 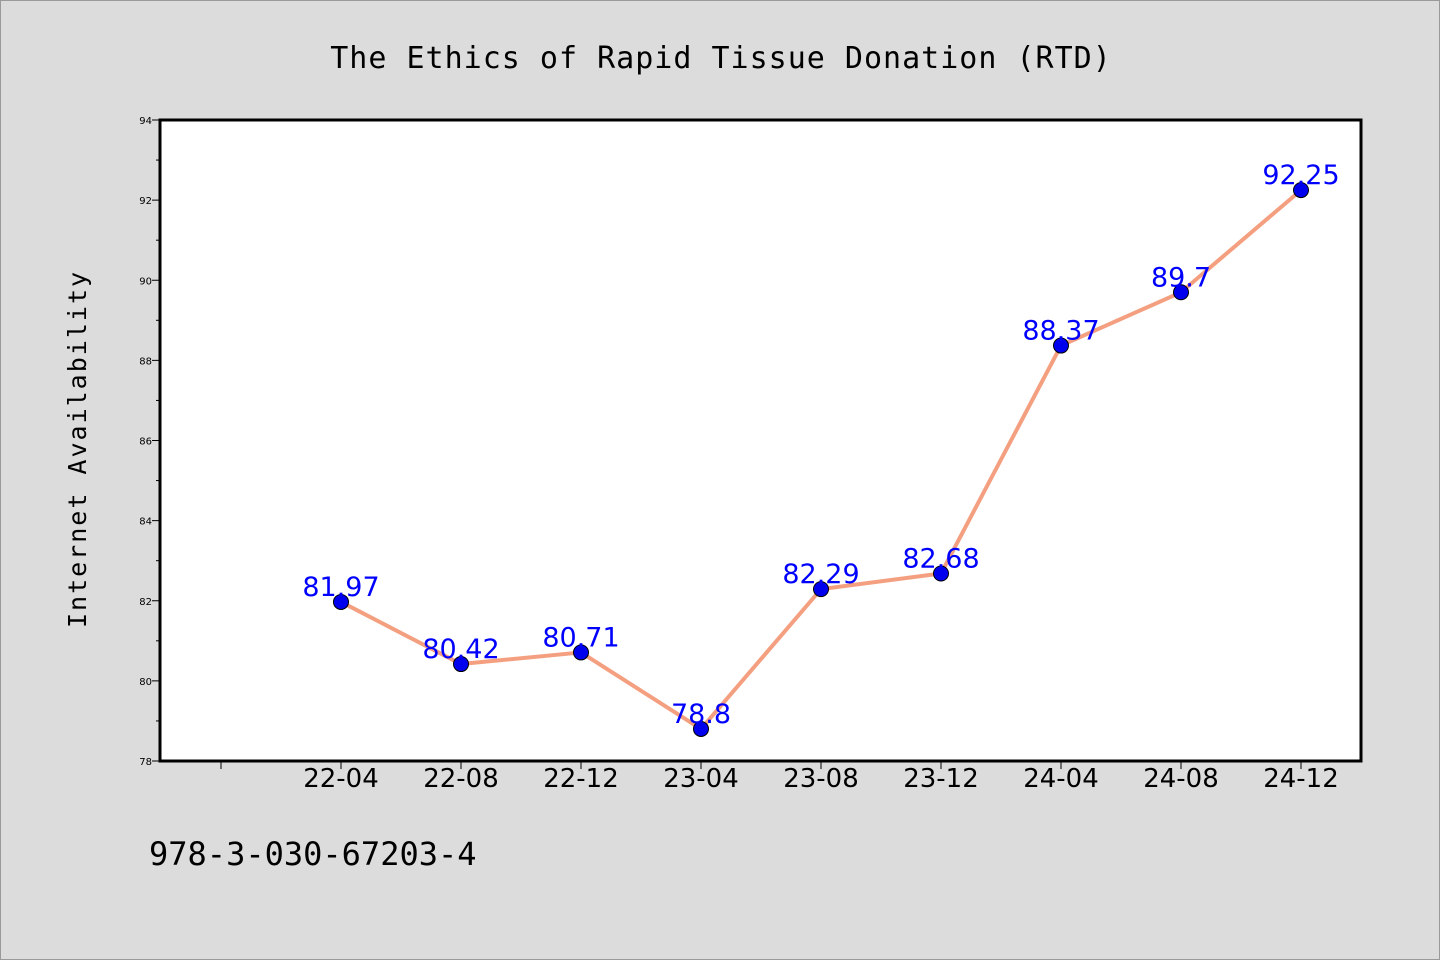 What do you see at coordinates (580, 637) in the screenshot?
I see `data-label: 80.71` at bounding box center [580, 637].